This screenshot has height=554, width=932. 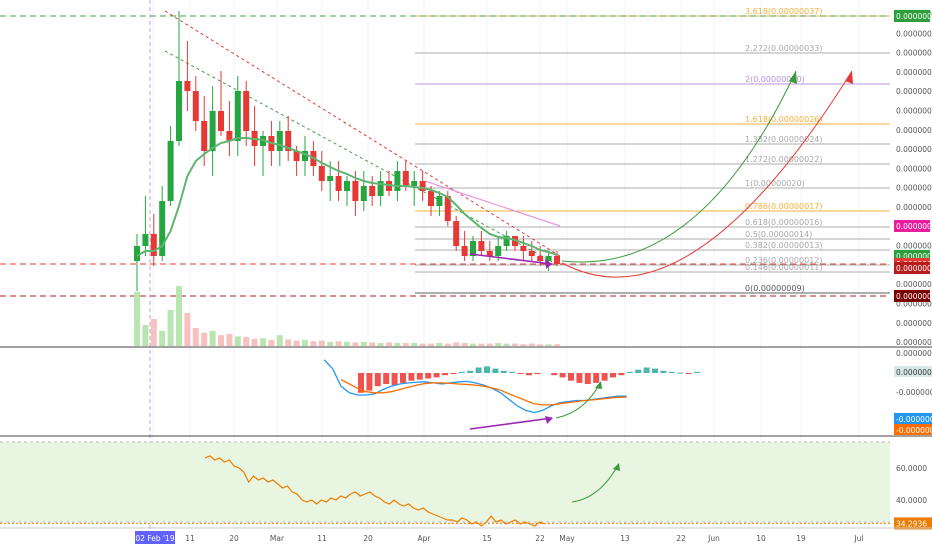 I want to click on divergence-arrow-macd, so click(x=511, y=423).